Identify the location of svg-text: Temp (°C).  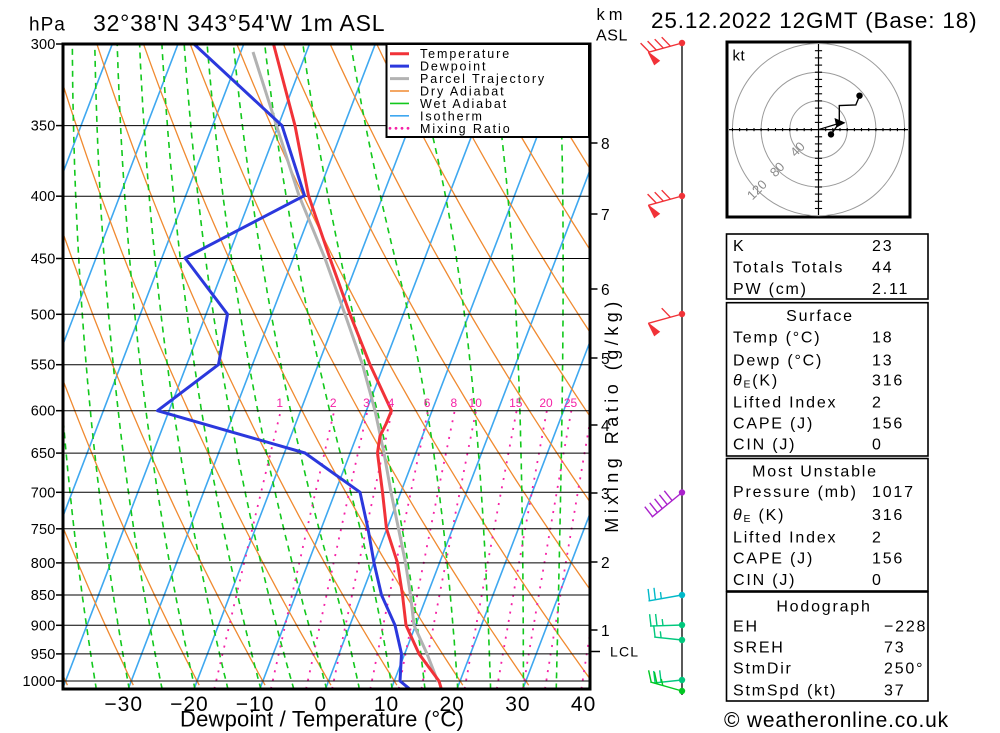
(777, 338).